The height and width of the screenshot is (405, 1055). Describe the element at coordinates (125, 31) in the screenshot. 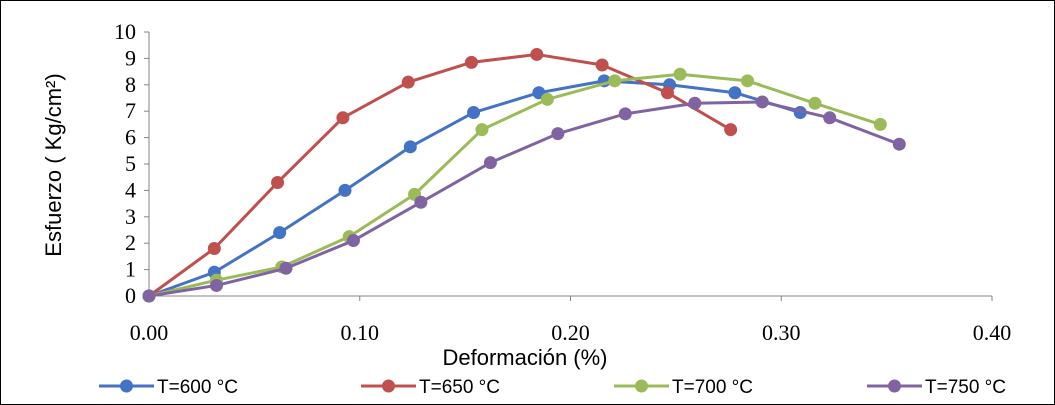

I see `y-tick-label: 10` at that location.